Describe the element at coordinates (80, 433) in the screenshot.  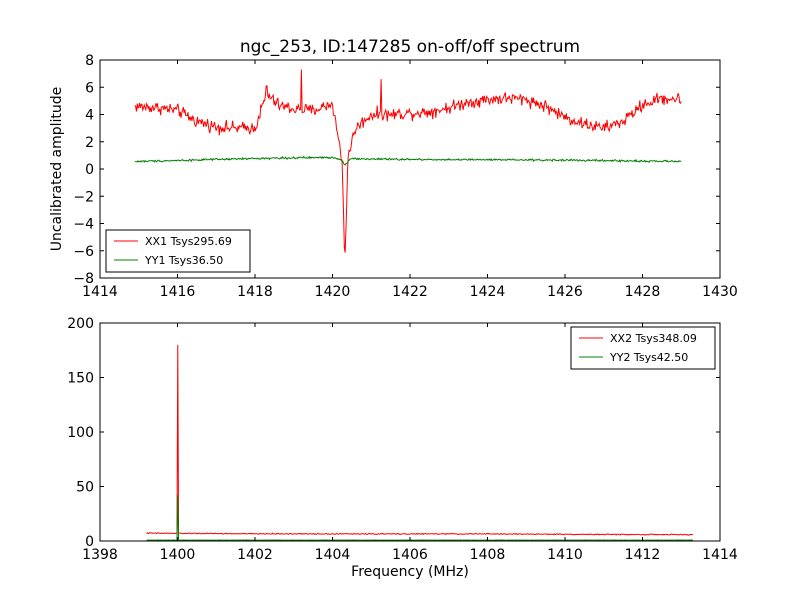
I see `y-tick-label: 100` at that location.